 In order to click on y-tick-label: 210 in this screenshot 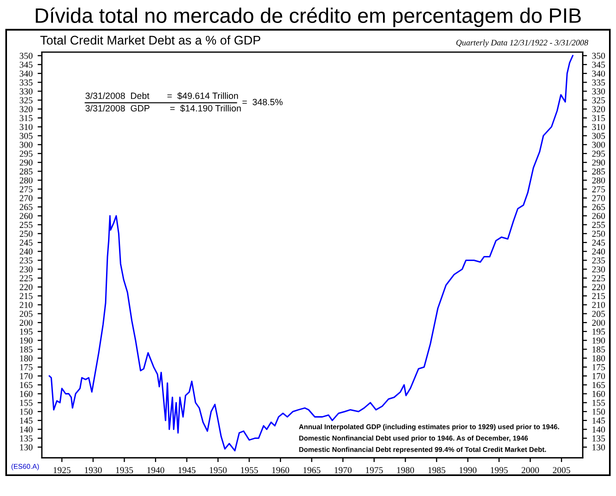, I will do `click(26, 305)`.